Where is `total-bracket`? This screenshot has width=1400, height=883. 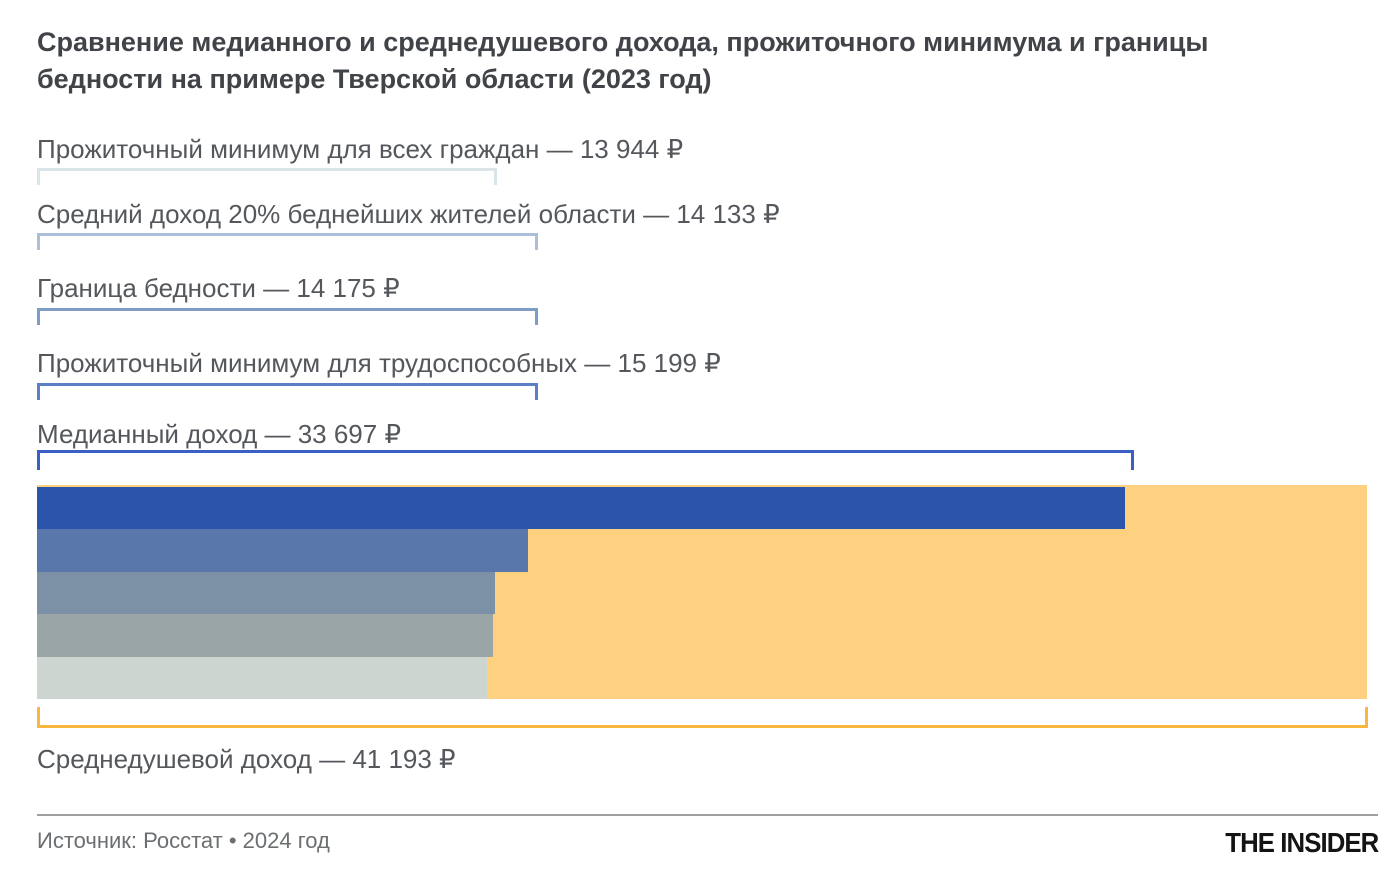 total-bracket is located at coordinates (702, 717).